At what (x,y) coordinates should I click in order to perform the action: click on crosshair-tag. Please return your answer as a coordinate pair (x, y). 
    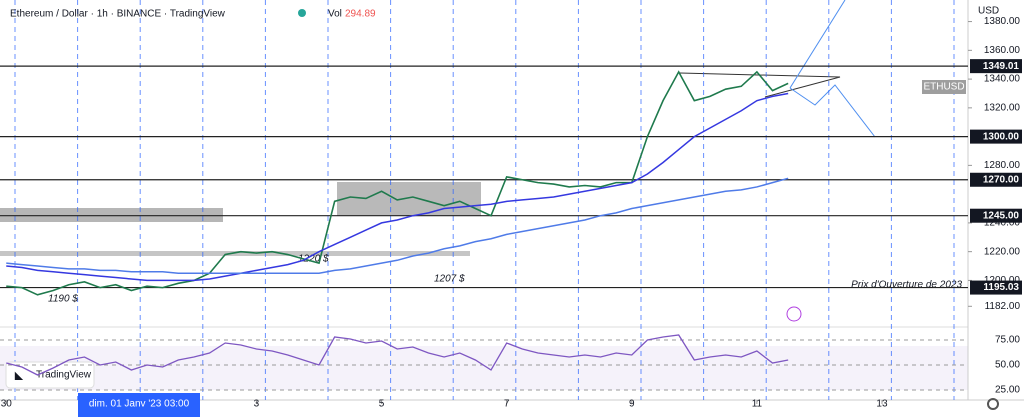
    Looking at the image, I should click on (139, 405).